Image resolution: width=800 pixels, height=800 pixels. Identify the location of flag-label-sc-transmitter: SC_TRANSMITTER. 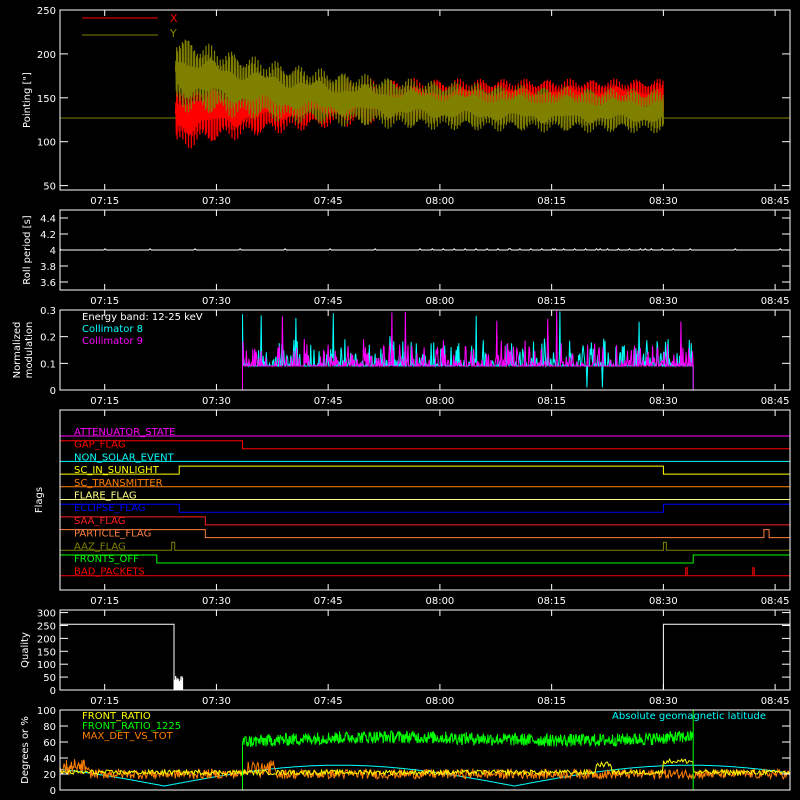
(118, 483).